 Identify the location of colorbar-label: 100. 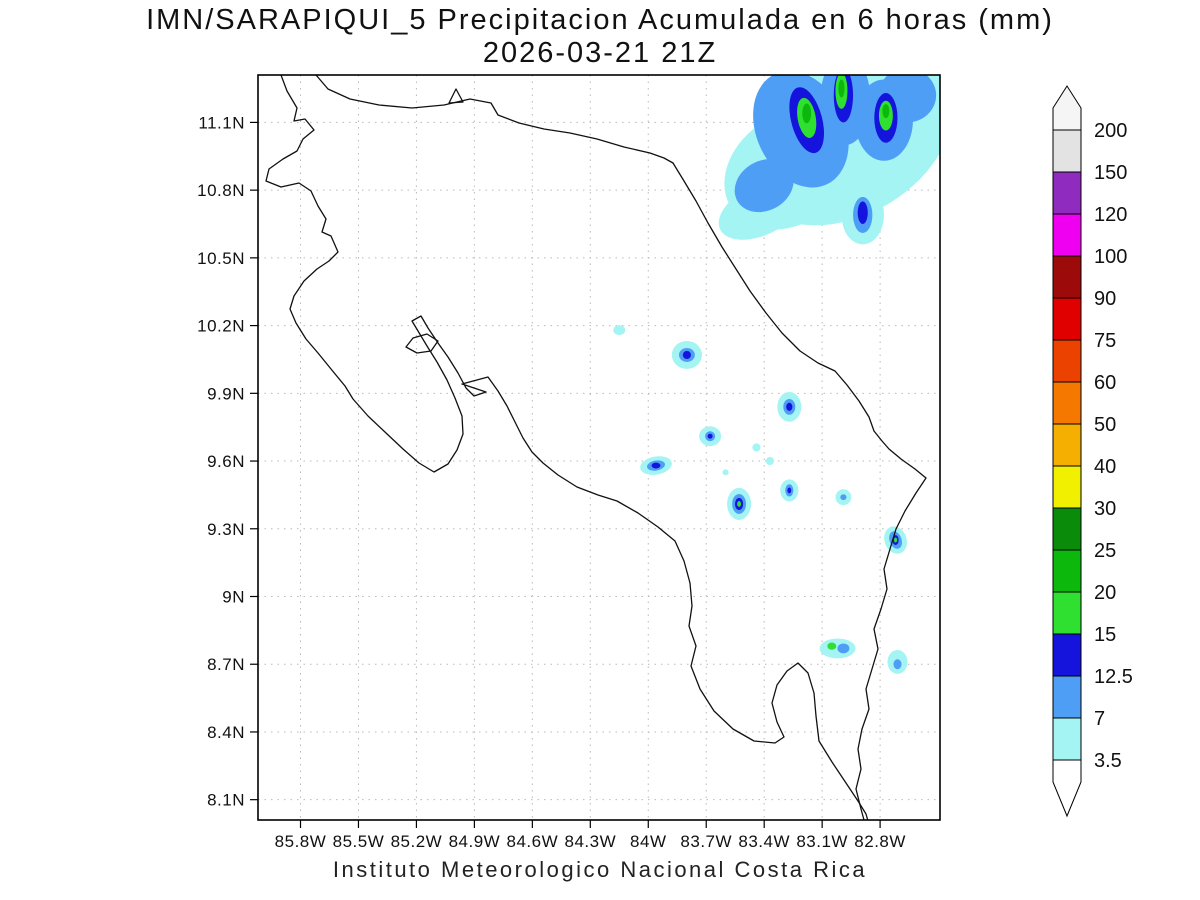
(1110, 257).